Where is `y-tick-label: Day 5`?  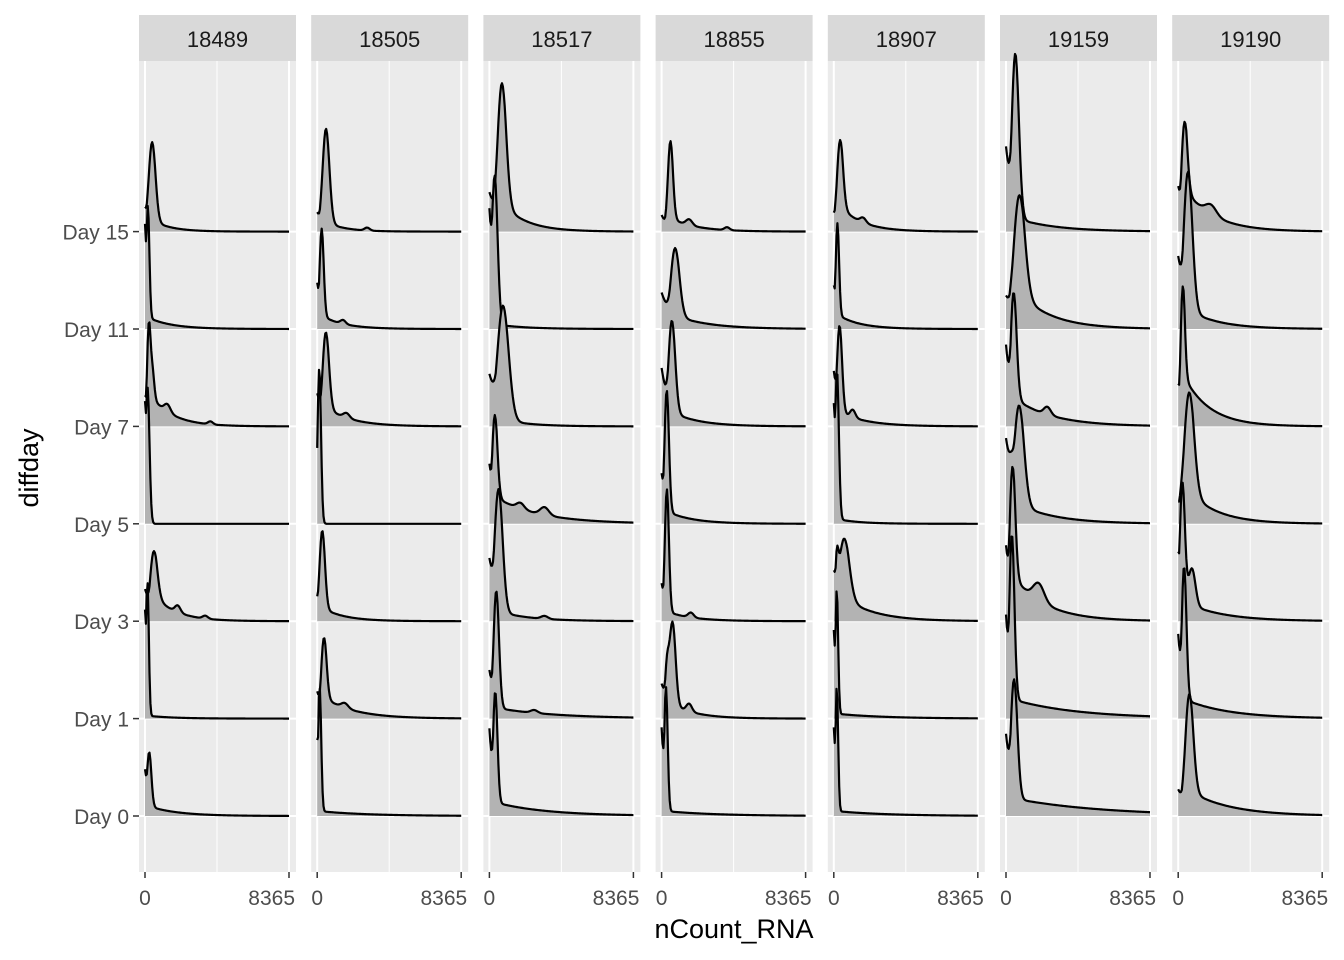
y-tick-label: Day 5 is located at coordinates (101, 525).